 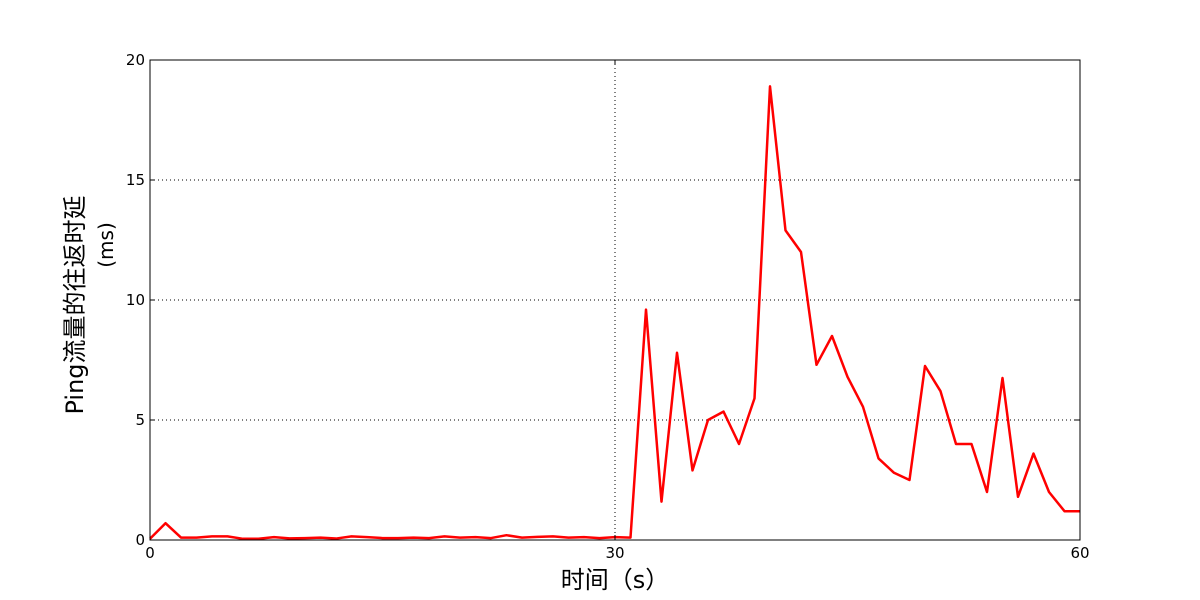 What do you see at coordinates (615, 580) in the screenshot?
I see `x-axis-label: 时间（s）` at bounding box center [615, 580].